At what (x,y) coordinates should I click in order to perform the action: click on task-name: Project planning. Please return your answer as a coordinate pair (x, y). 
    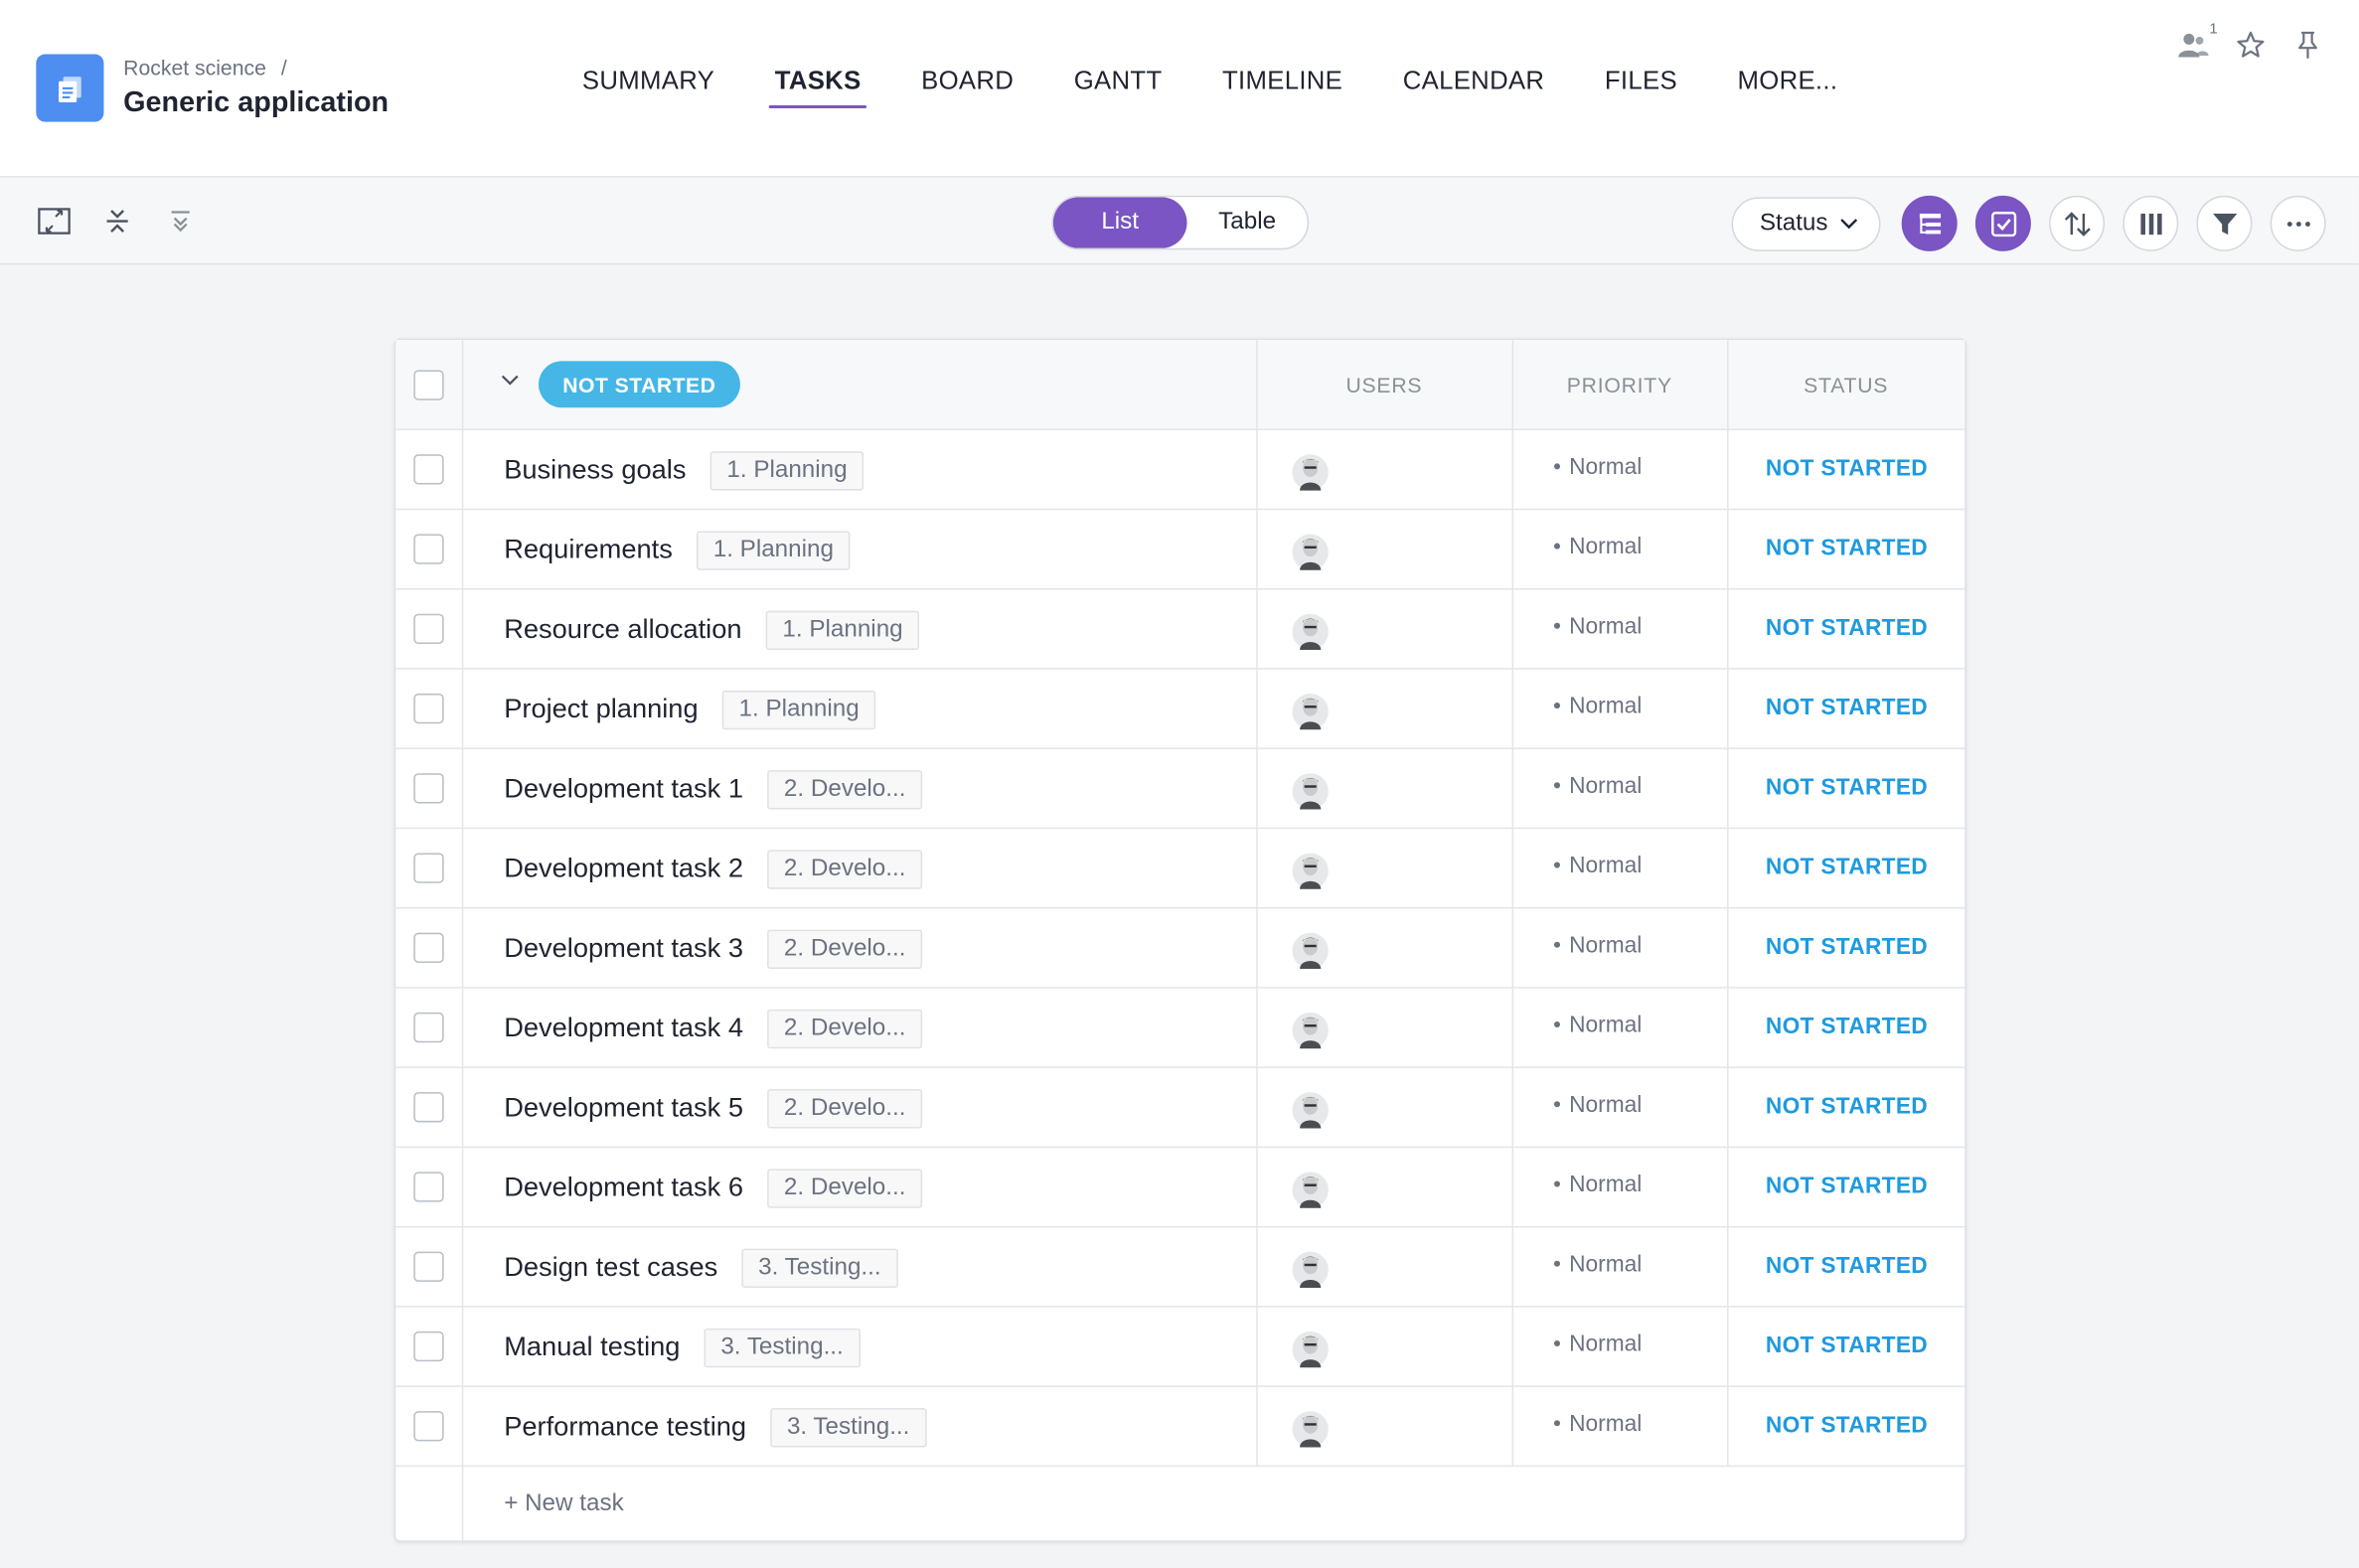
    Looking at the image, I should click on (602, 709).